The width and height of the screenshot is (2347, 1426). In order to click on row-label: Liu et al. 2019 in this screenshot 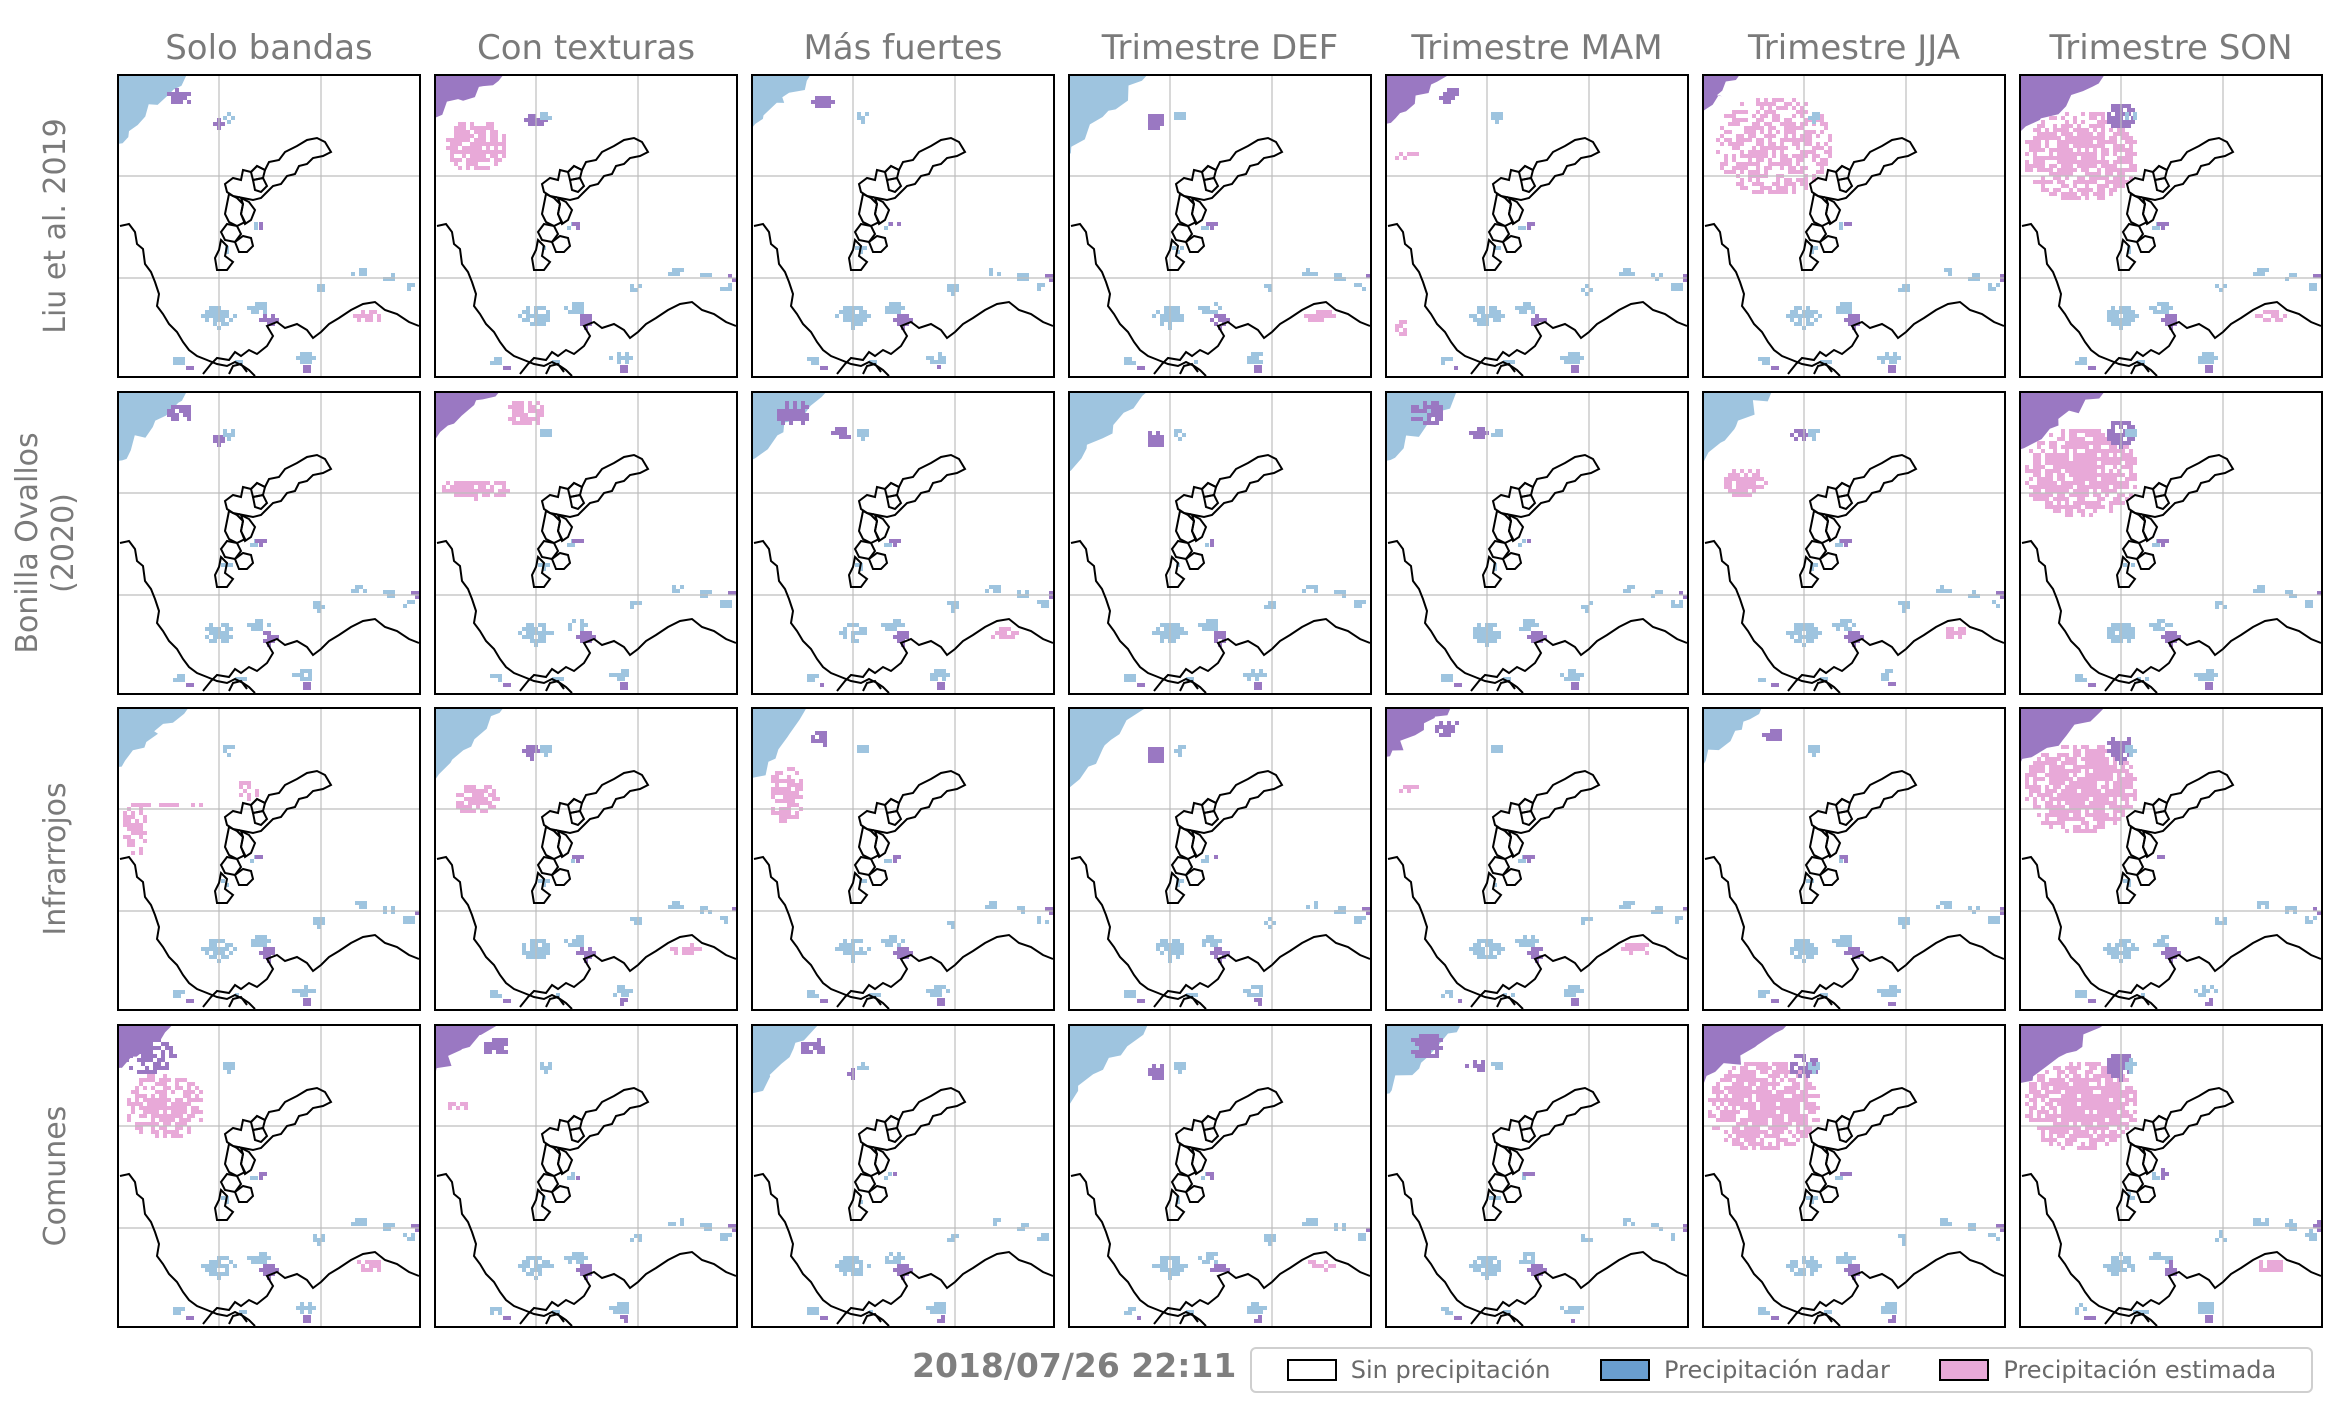, I will do `click(56, 226)`.